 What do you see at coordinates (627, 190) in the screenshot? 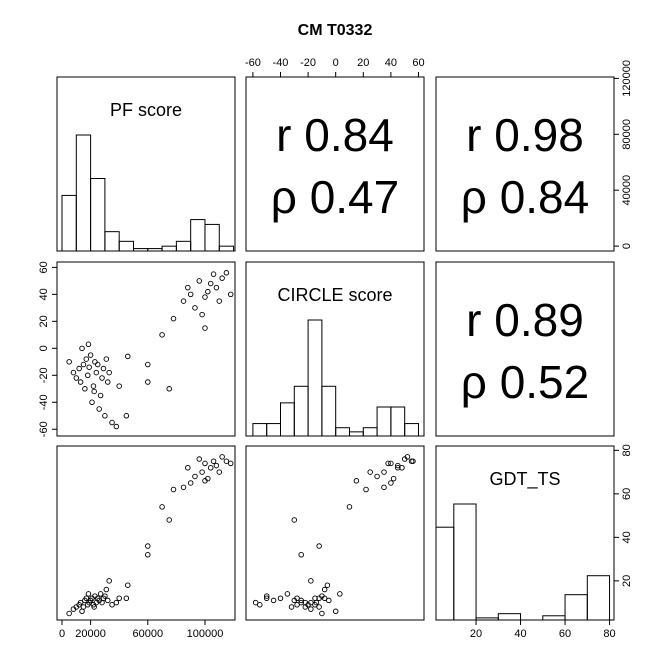
I see `y-tick-label: 40000` at bounding box center [627, 190].